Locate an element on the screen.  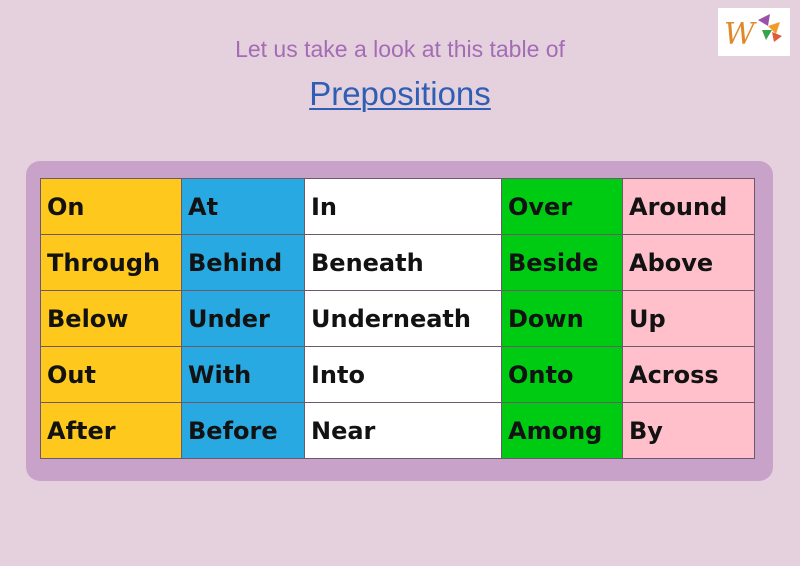
table-row: Out With Into Onto Across is located at coordinates (397, 374).